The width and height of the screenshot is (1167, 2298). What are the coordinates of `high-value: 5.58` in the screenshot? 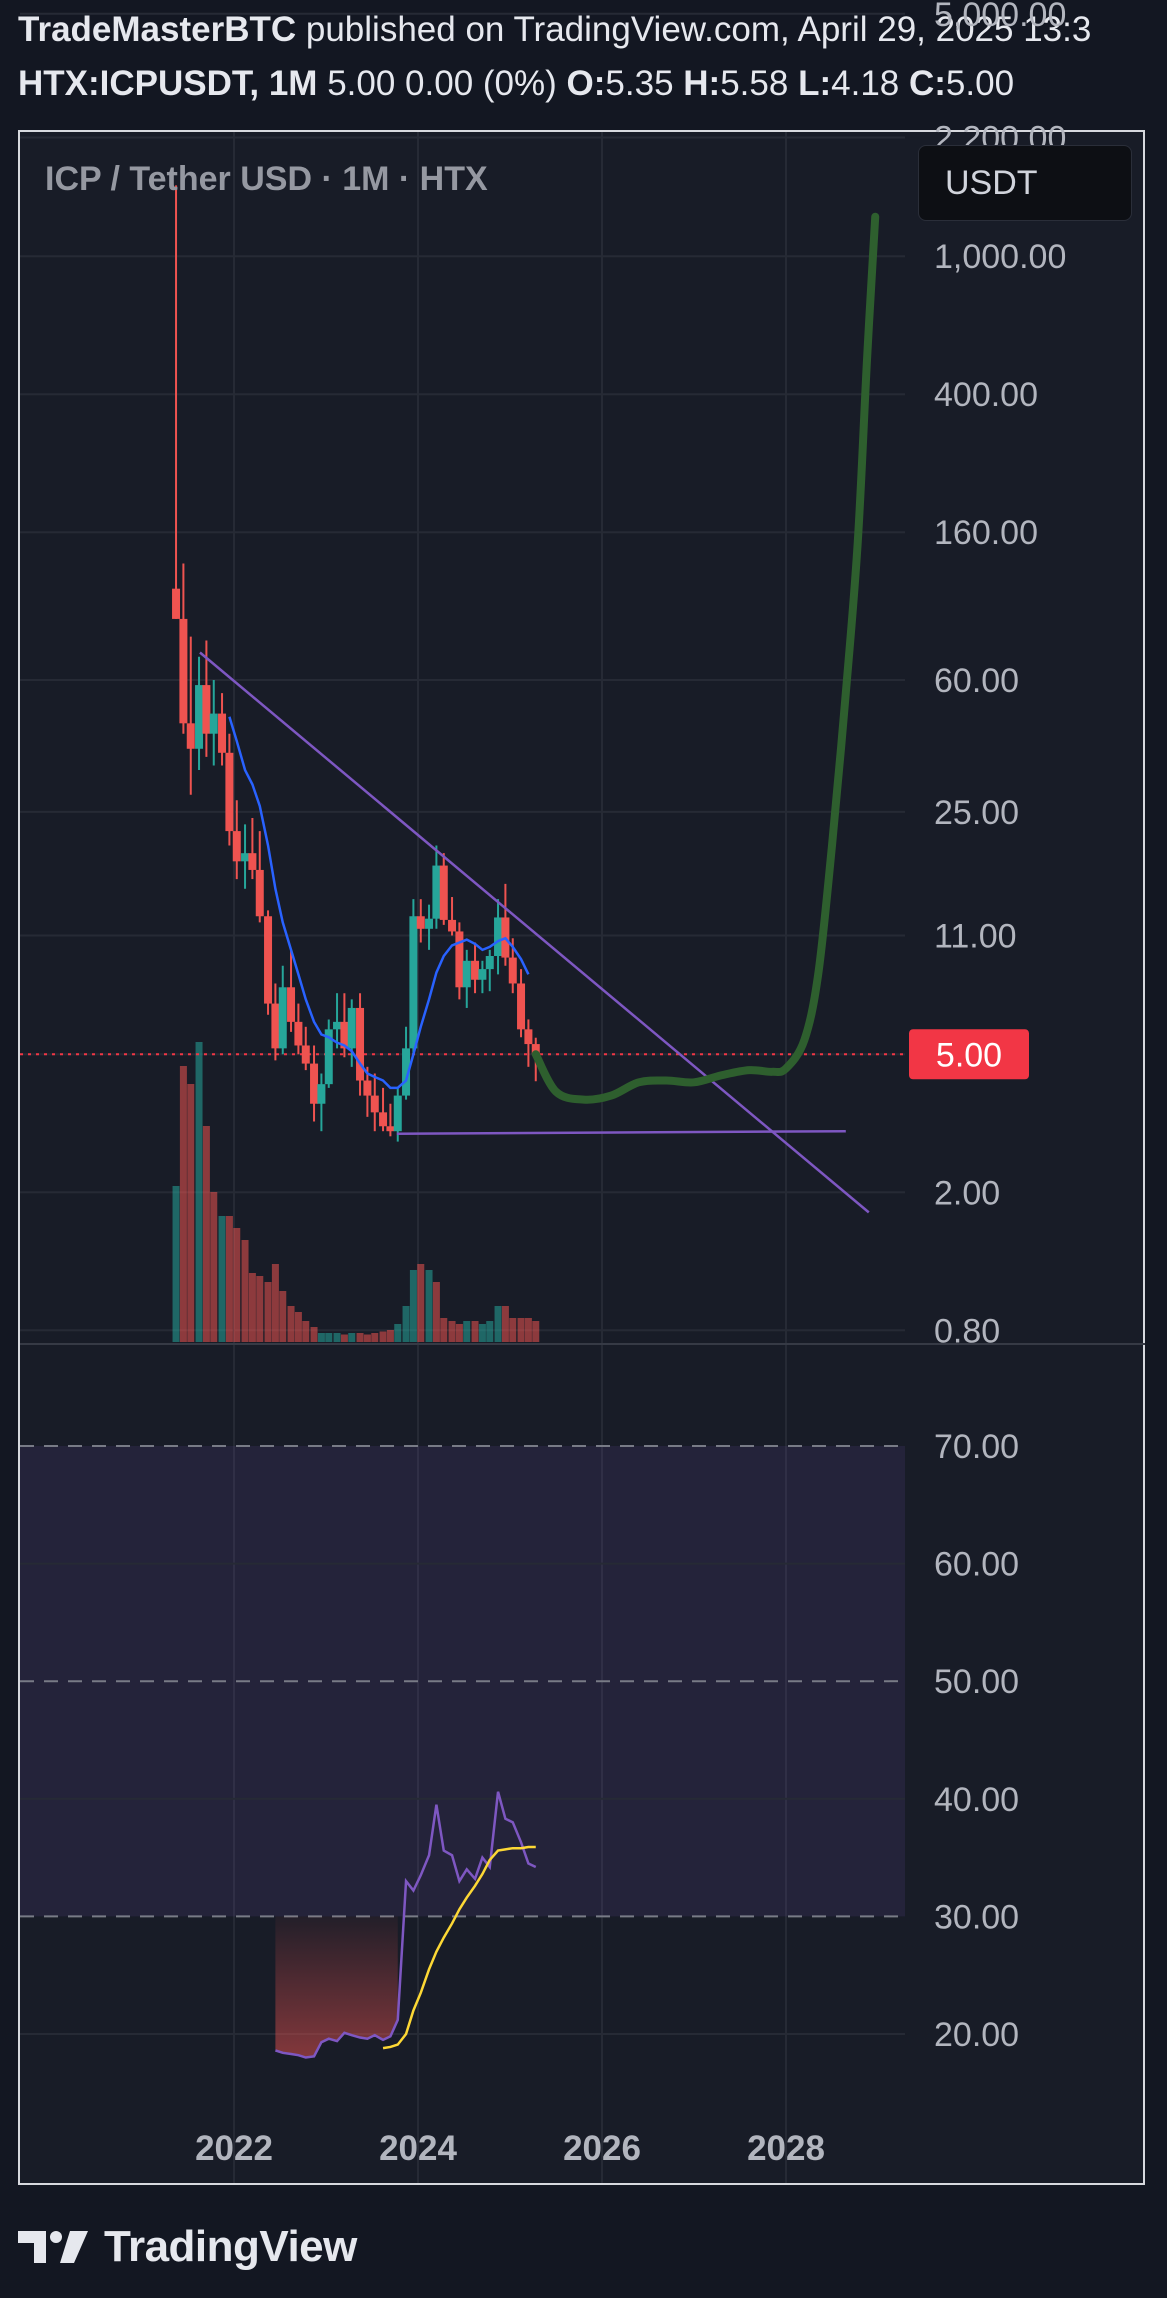 It's located at (754, 83).